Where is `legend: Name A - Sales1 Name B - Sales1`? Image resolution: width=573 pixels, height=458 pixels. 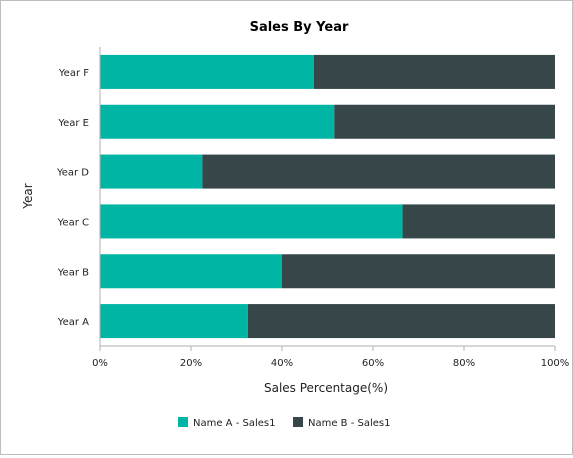
legend: Name A - Sales1 Name B - Sales1 is located at coordinates (284, 423).